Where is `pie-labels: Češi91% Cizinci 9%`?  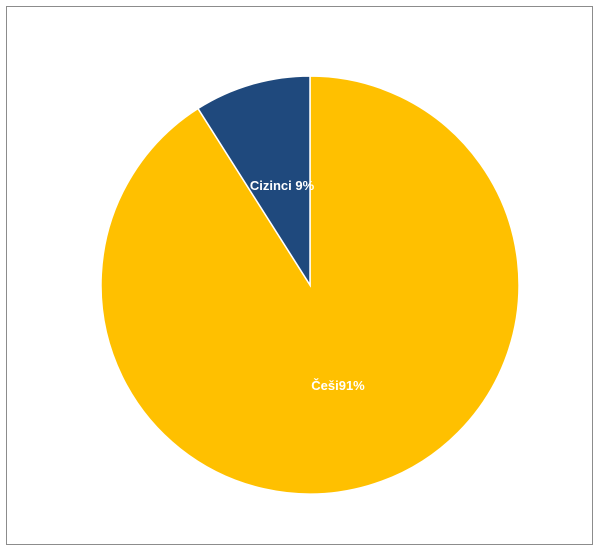 pie-labels: Češi91% Cizinci 9% is located at coordinates (307, 285).